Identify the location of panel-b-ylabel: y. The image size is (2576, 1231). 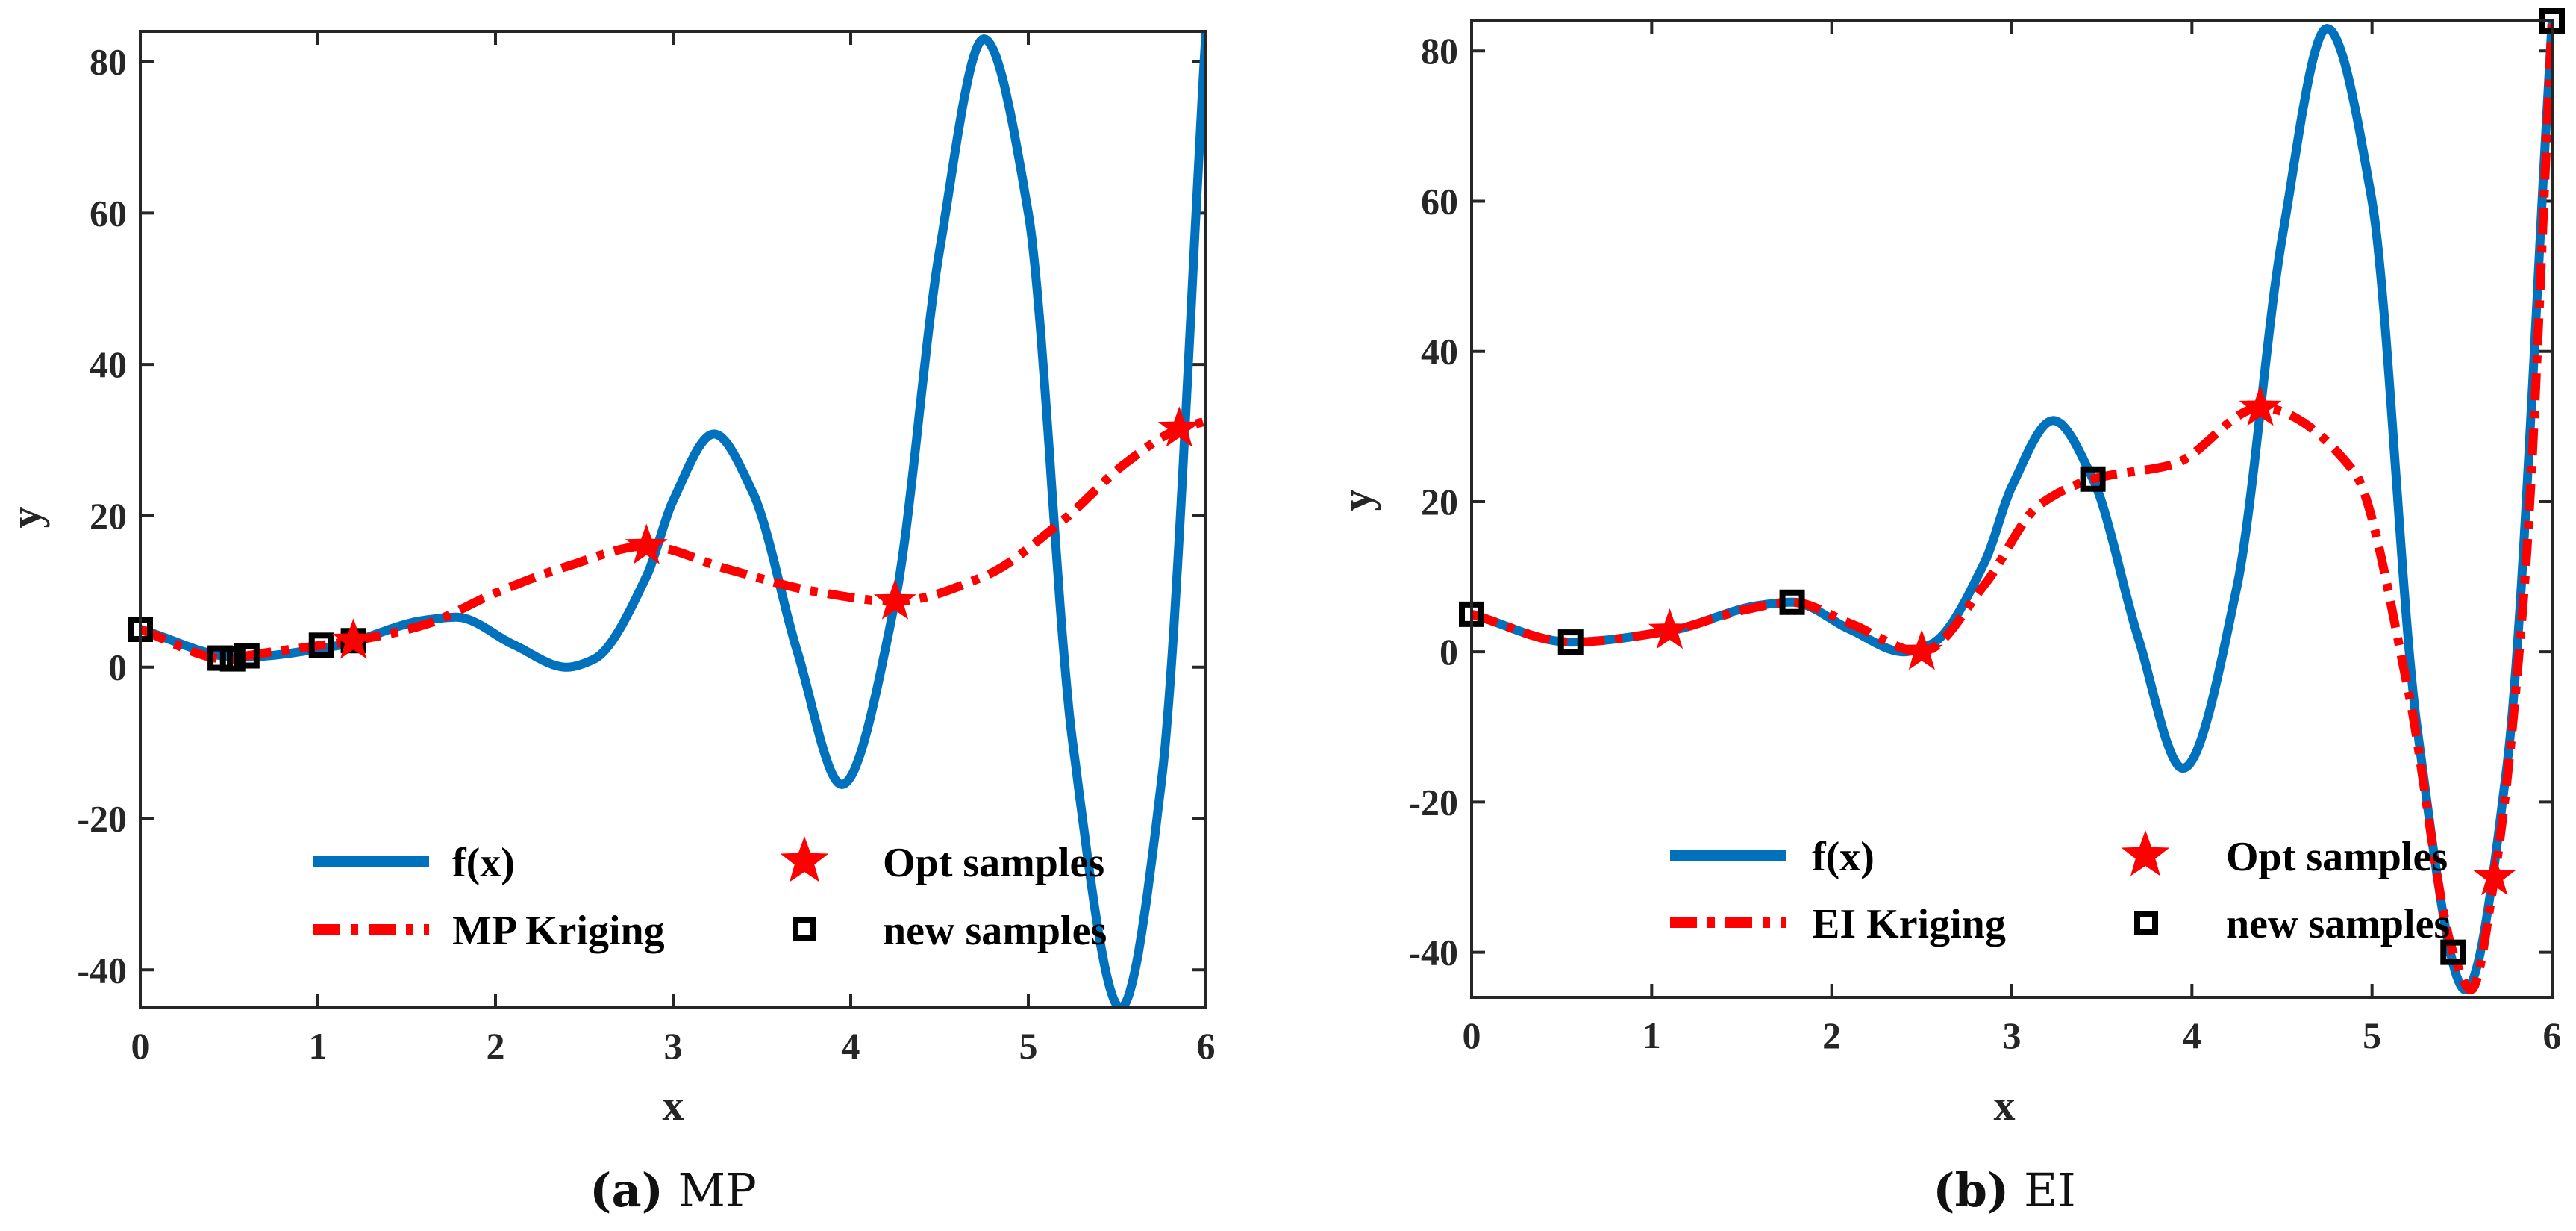
(1357, 501).